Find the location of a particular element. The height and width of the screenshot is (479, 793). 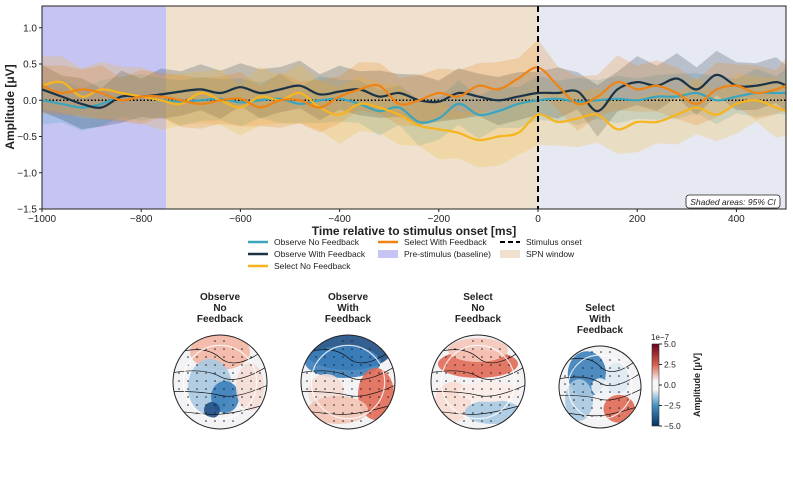

legend-item-select-with-feedback: Select With Feedback is located at coordinates (432, 242).